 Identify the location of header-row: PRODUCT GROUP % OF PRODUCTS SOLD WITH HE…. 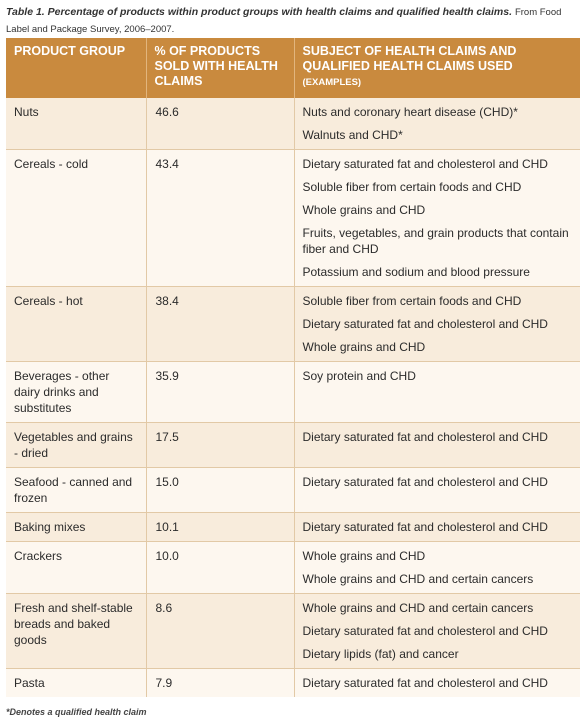
(293, 68).